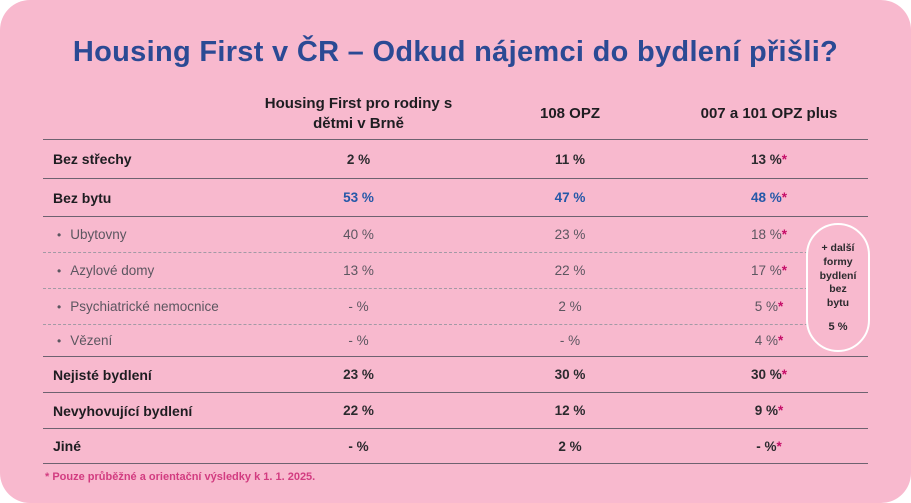 This screenshot has height=503, width=911. I want to click on annotation-line: + další, so click(838, 248).